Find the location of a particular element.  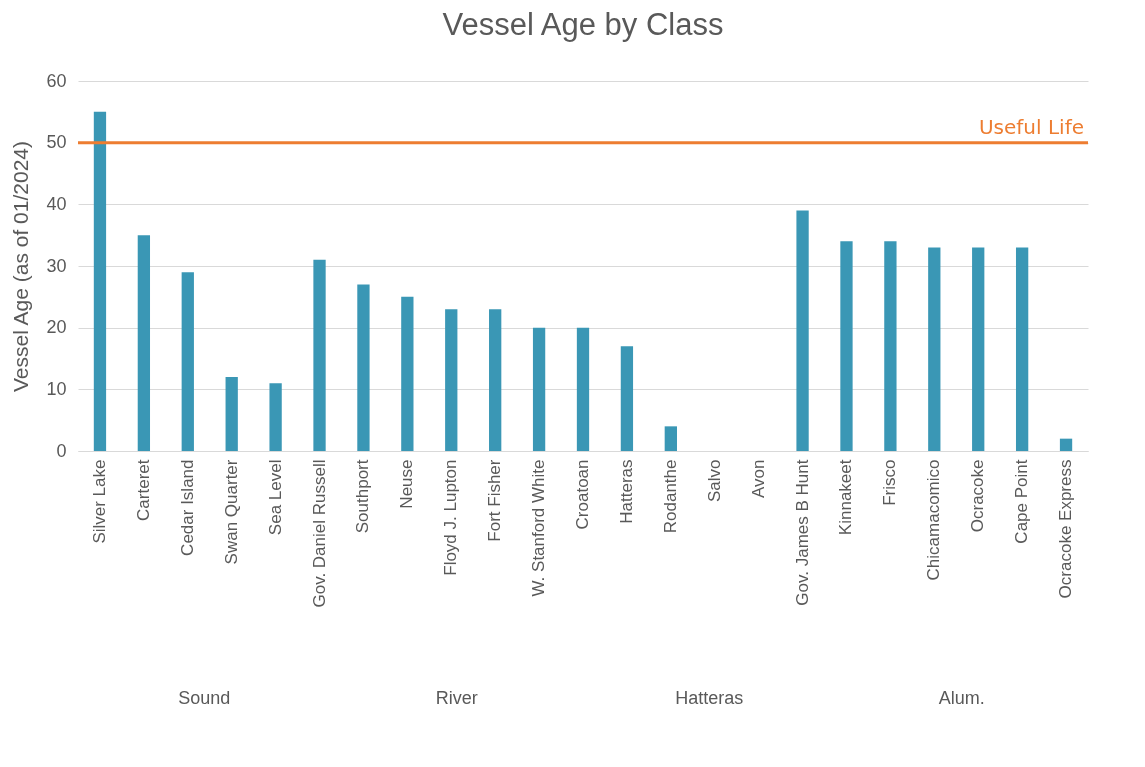

x-tick-label: Kinnakeet is located at coordinates (846, 497).